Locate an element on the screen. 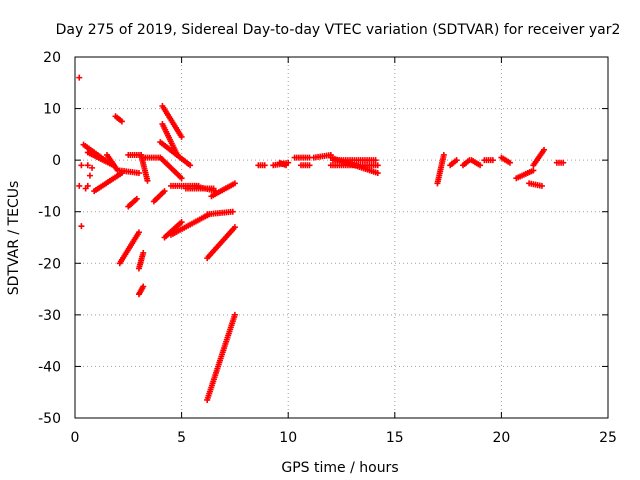 The width and height of the screenshot is (640, 480). y-tick-label: 0 is located at coordinates (56, 161).